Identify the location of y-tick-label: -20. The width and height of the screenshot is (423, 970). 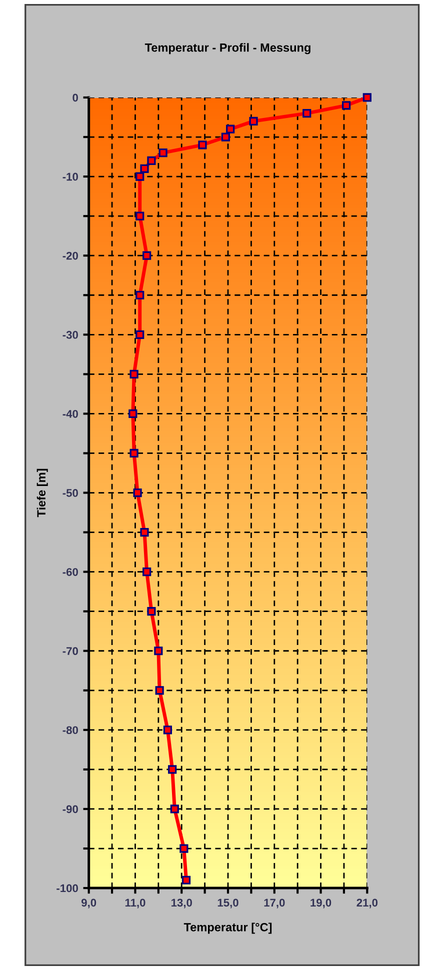
(70, 256).